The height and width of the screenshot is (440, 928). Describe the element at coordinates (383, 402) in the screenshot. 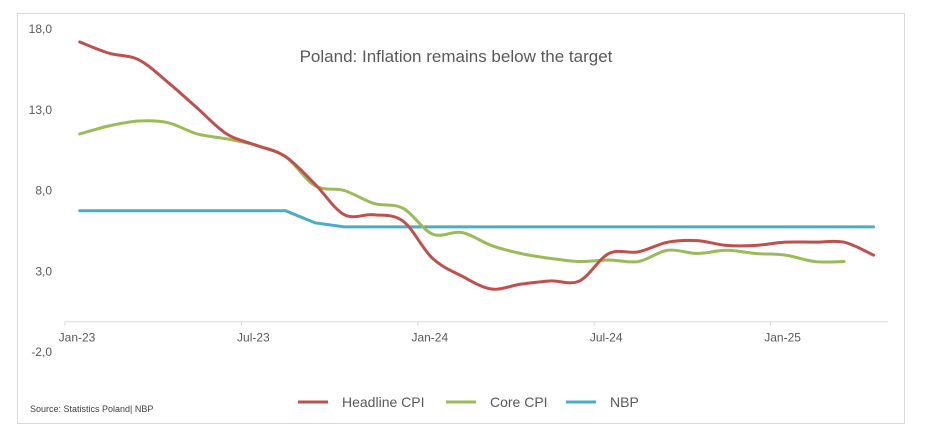

I see `legend-label: Headline CPI` at that location.